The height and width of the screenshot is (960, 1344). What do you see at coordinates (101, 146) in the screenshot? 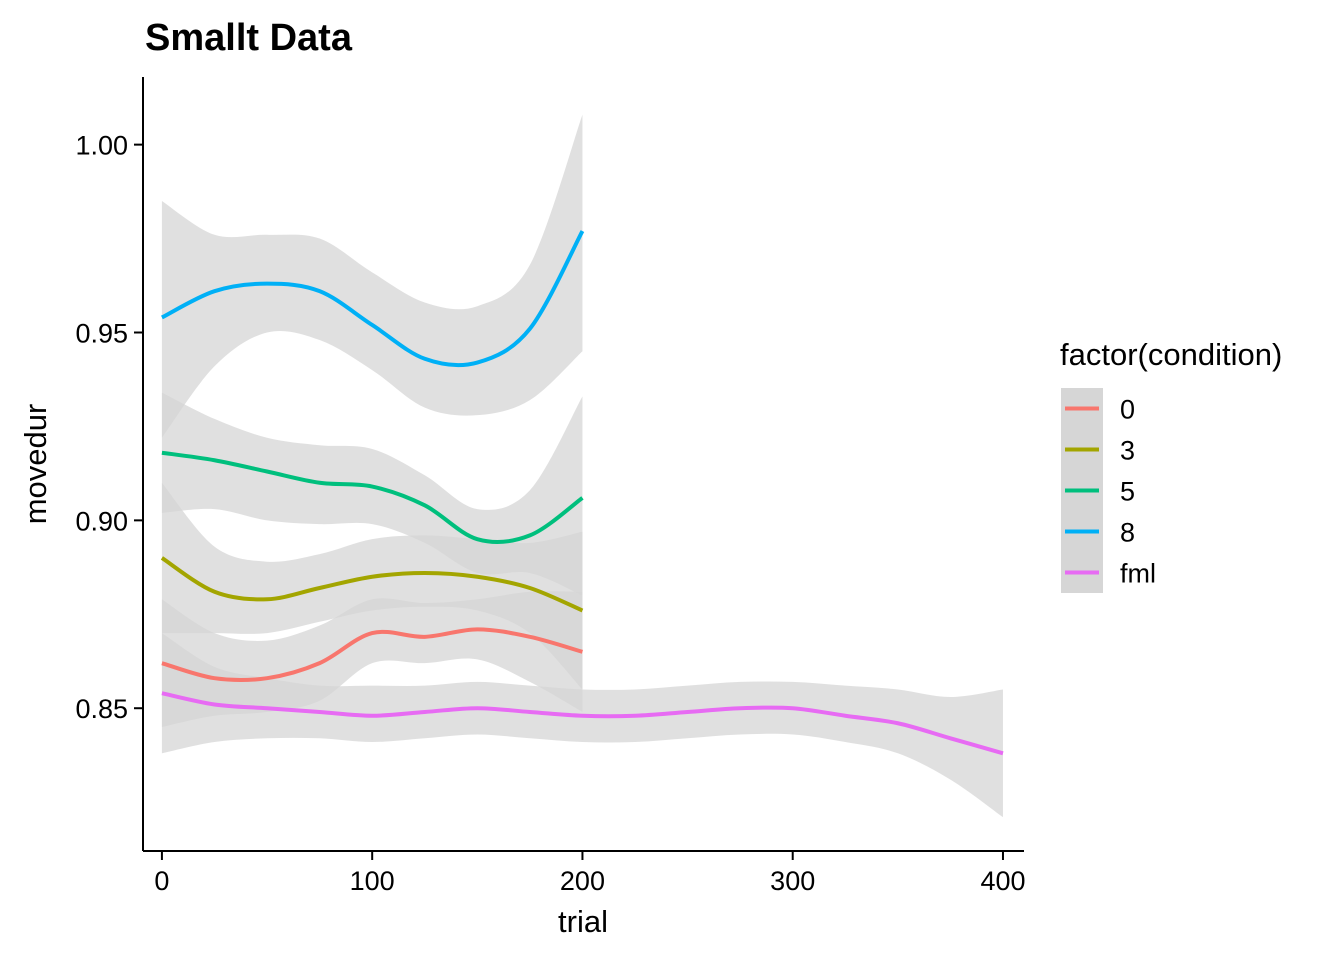
I see `y-tick-label: 1.00` at bounding box center [101, 146].